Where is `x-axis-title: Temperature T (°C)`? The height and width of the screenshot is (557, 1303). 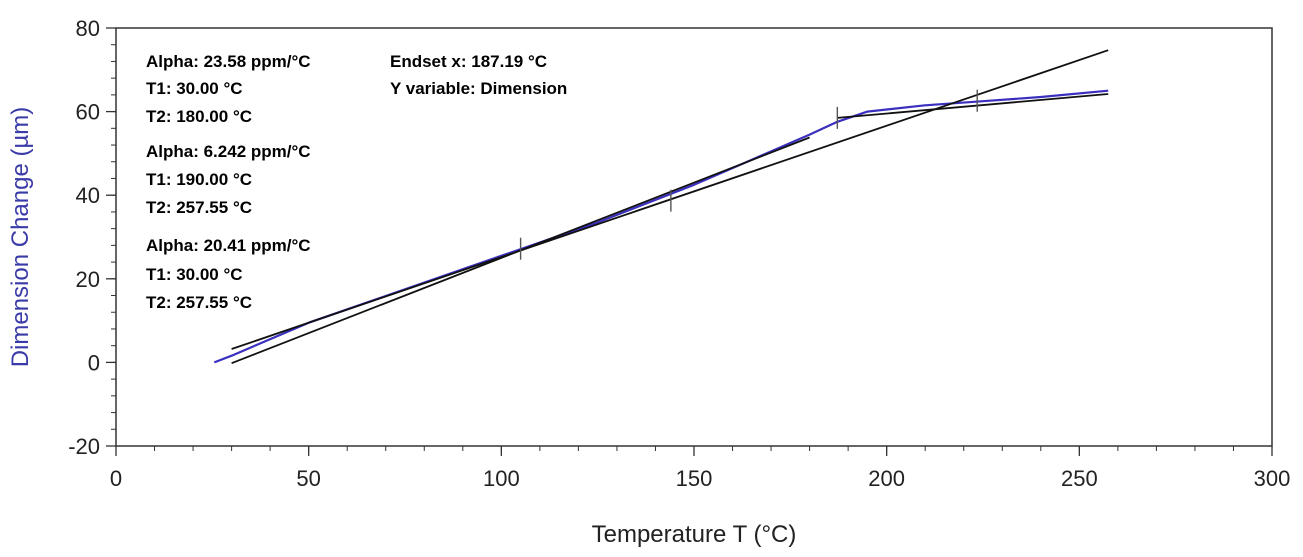 x-axis-title: Temperature T (°C) is located at coordinates (694, 534).